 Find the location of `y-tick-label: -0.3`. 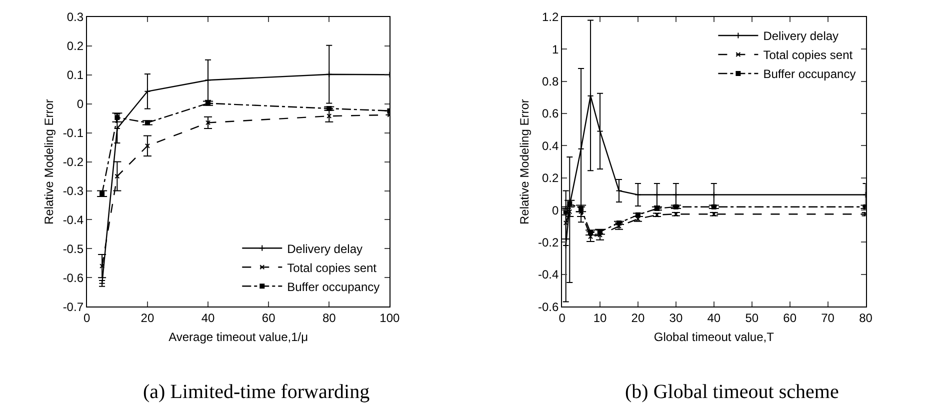

y-tick-label: -0.3 is located at coordinates (73, 191).